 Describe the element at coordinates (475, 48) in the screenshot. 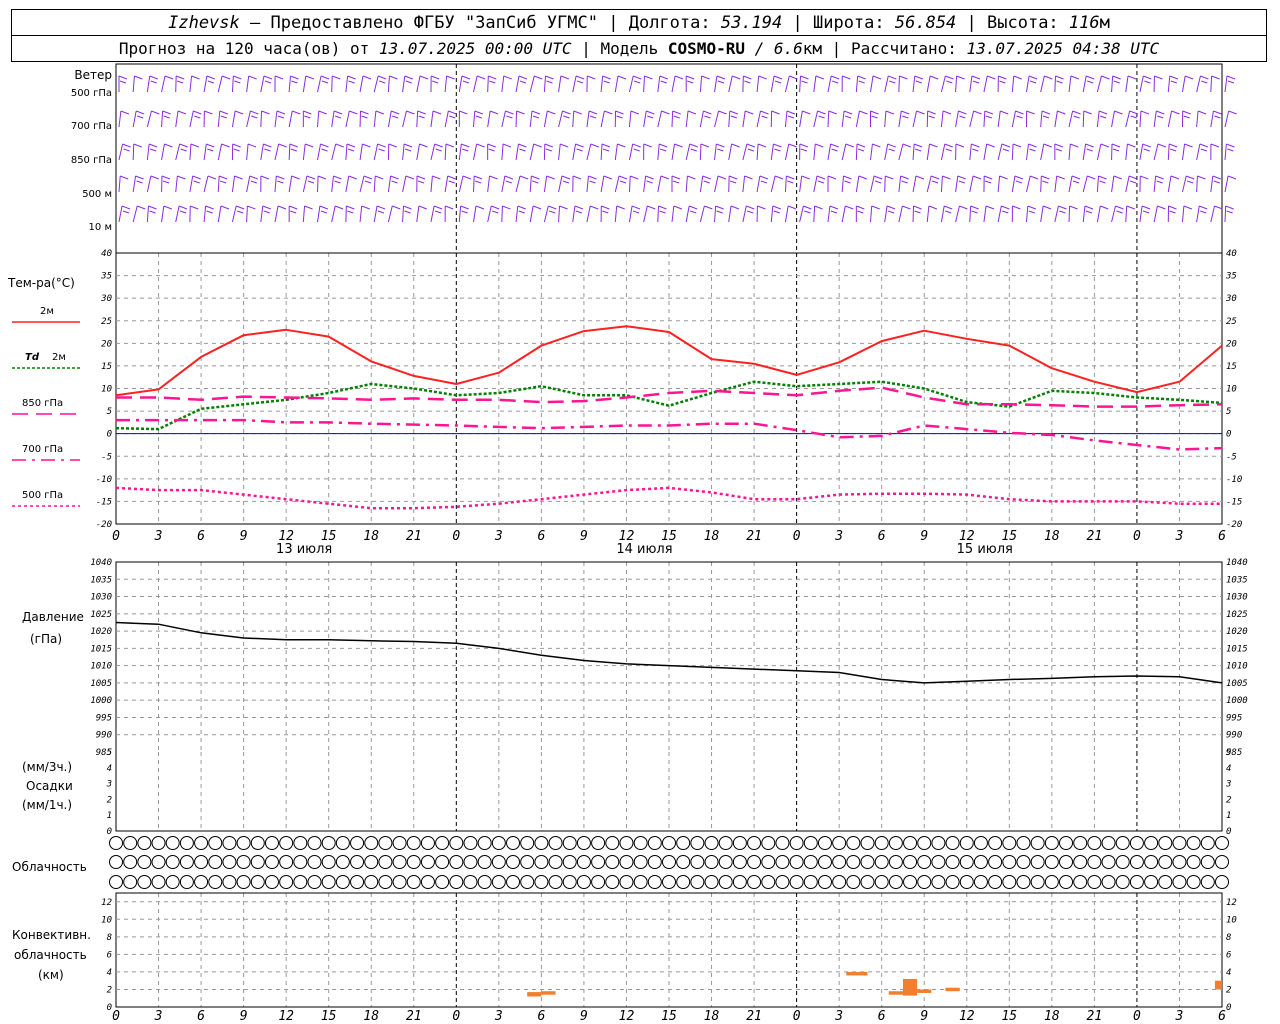

I see `forecast-time: 13.07.2025 00:00 UTC` at that location.